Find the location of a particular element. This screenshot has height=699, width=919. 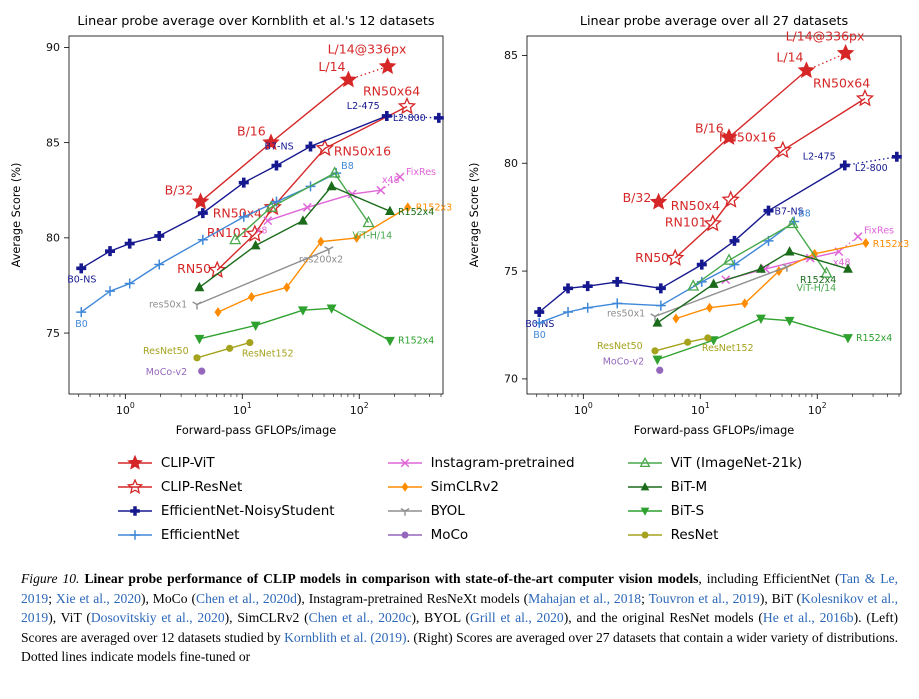

legend-item-efficientnet: EfficientNet is located at coordinates (226, 534).